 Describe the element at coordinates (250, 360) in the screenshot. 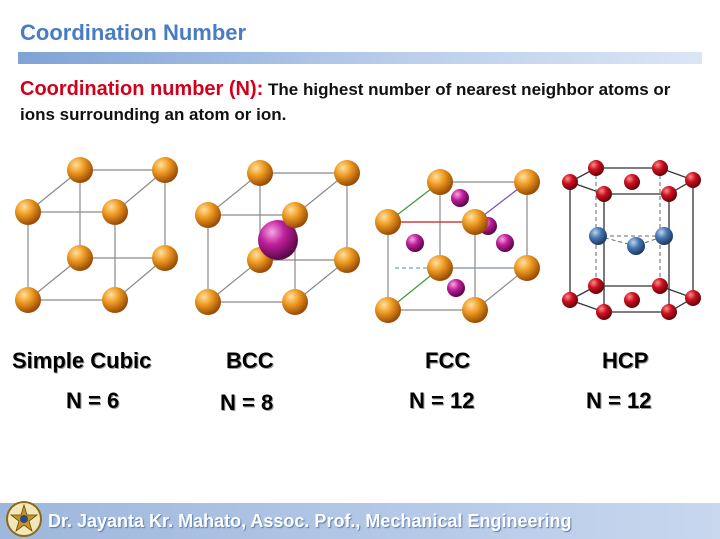

I see `label-bcc: BCC` at that location.